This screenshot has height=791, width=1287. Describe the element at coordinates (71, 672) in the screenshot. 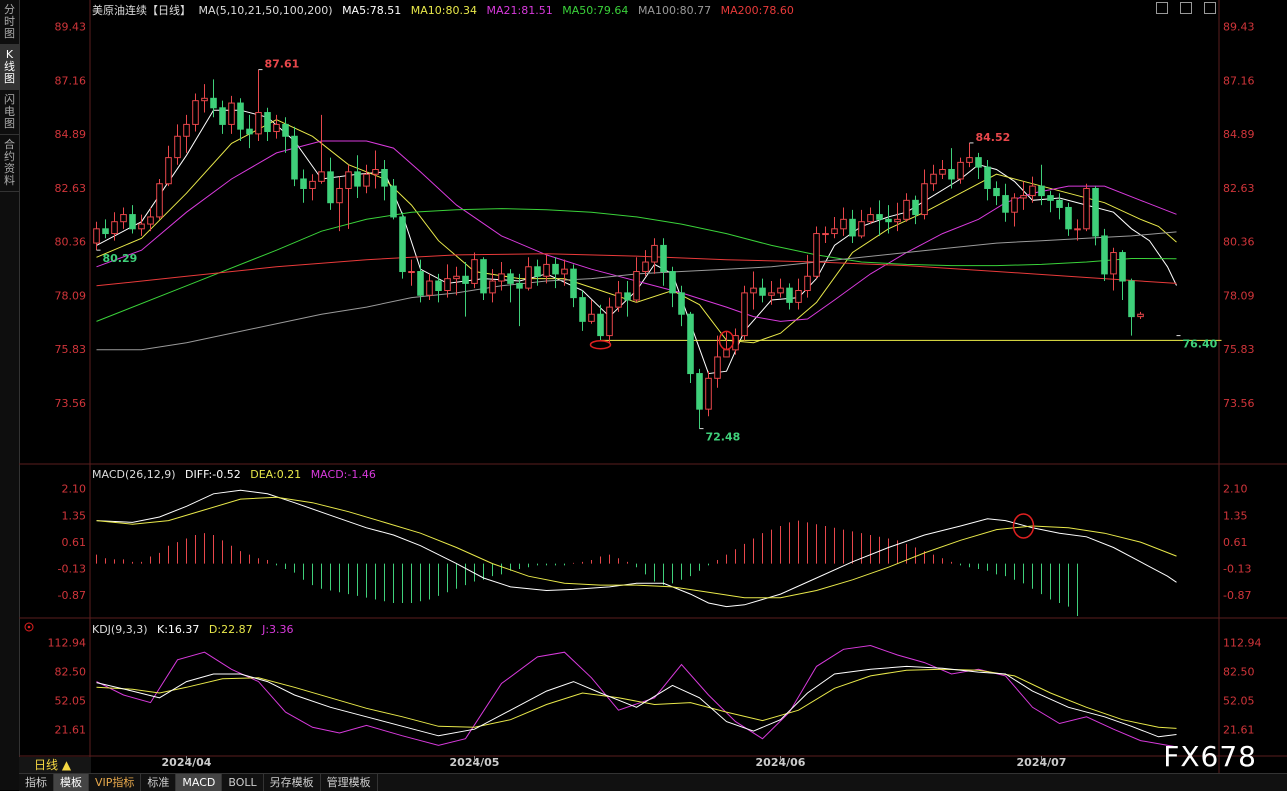

I see `kdj-ytick-left: 82.50` at that location.